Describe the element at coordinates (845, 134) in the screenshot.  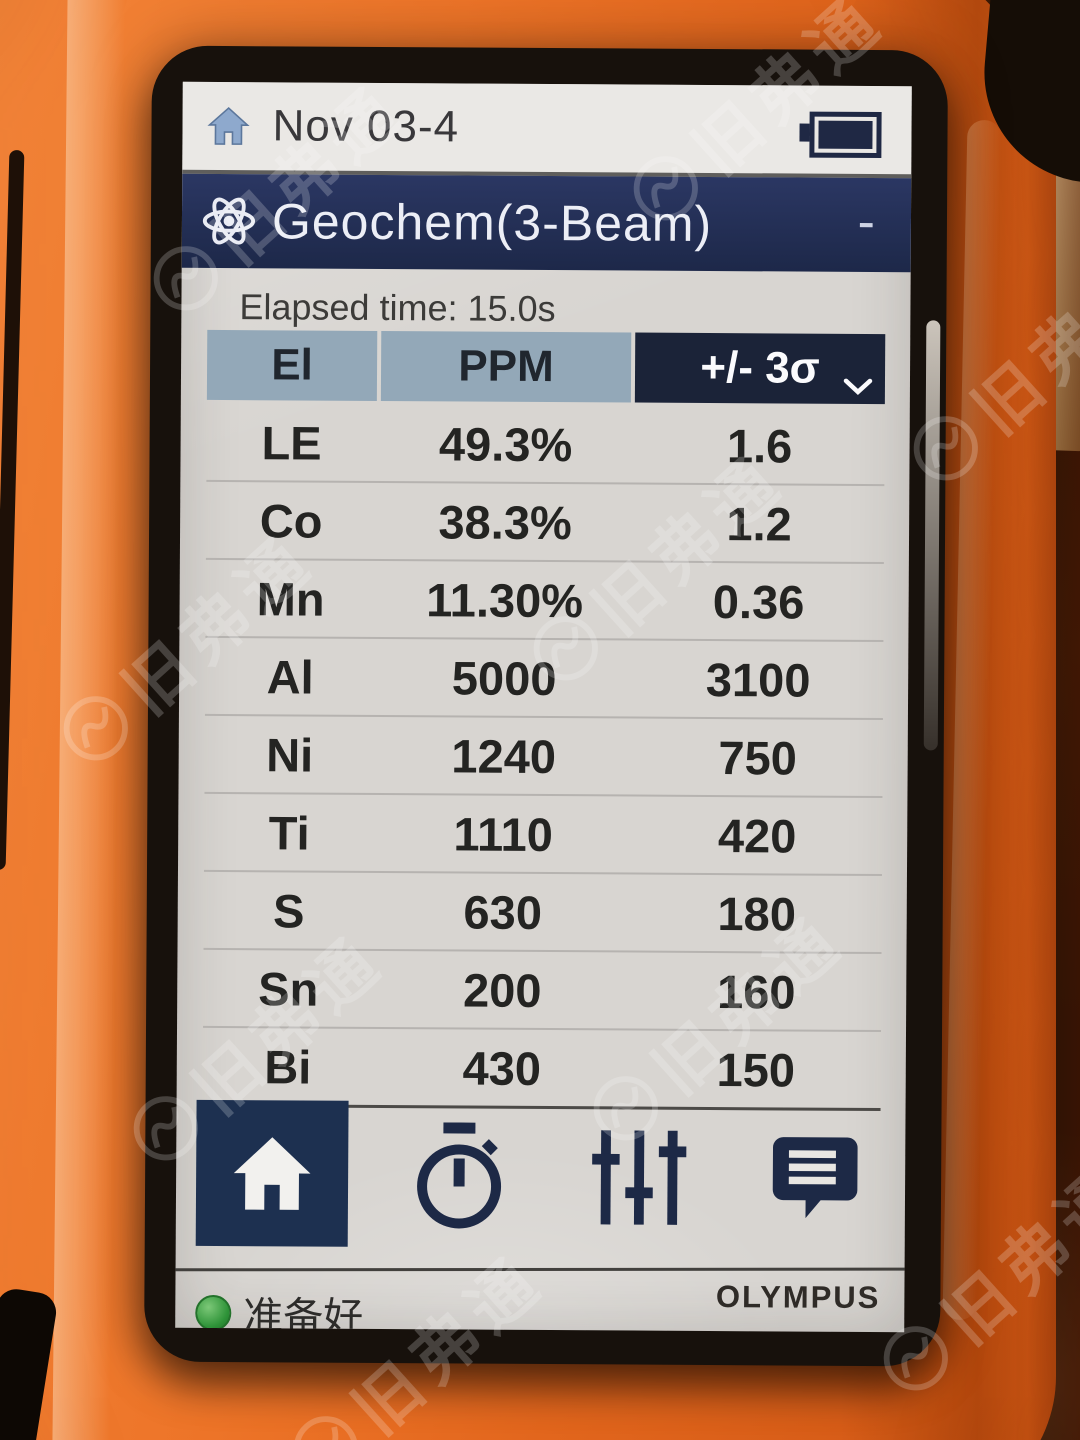
I see `battery-level` at that location.